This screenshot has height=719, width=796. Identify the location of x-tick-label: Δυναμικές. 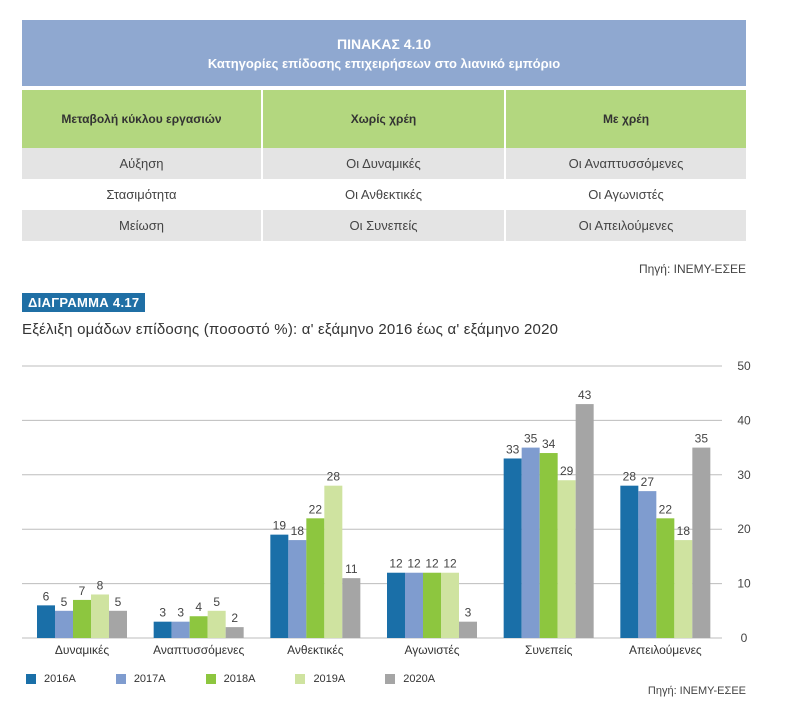
(82, 650).